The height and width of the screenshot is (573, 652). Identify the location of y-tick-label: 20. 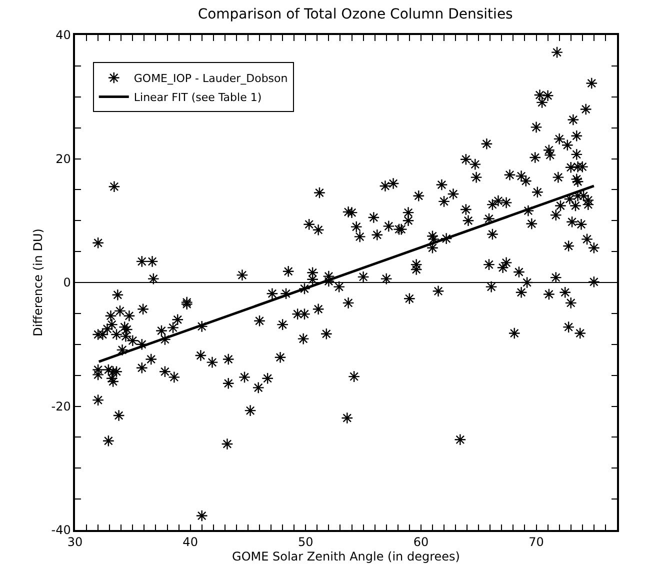
(63, 159).